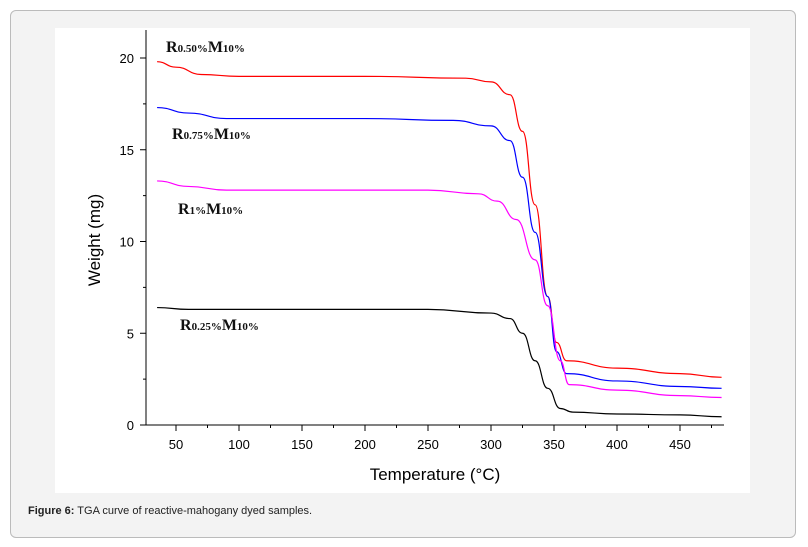 The height and width of the screenshot is (547, 808). What do you see at coordinates (51, 511) in the screenshot?
I see `caption-label: Figure 6:` at bounding box center [51, 511].